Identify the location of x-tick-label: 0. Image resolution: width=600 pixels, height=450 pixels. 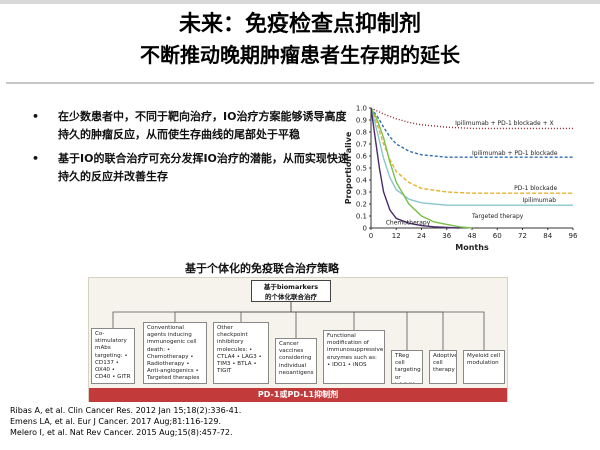
(371, 236).